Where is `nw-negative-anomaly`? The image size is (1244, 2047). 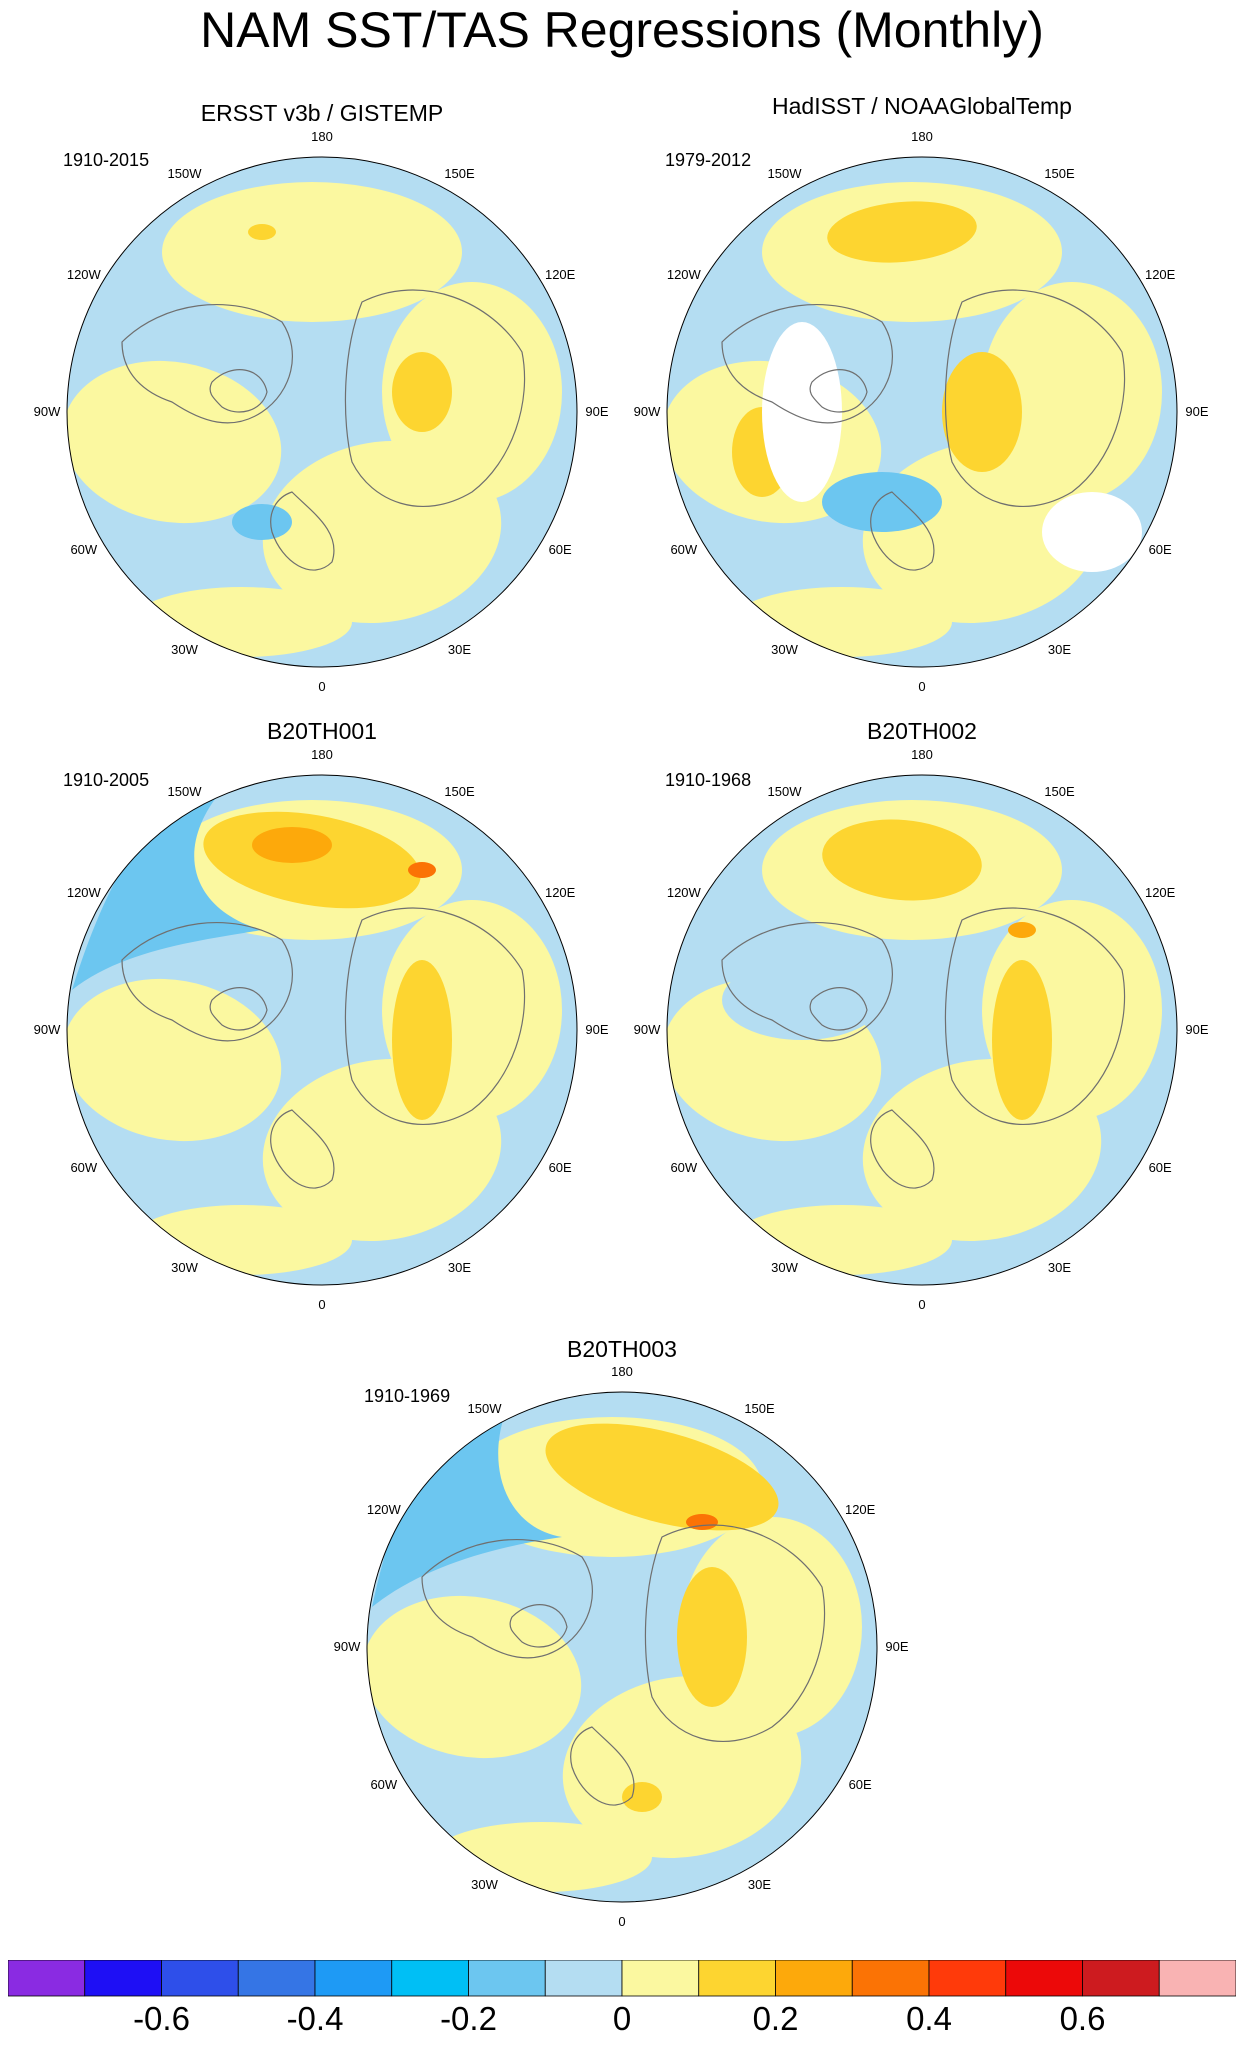
nw-negative-anomaly is located at coordinates (467, 1502).